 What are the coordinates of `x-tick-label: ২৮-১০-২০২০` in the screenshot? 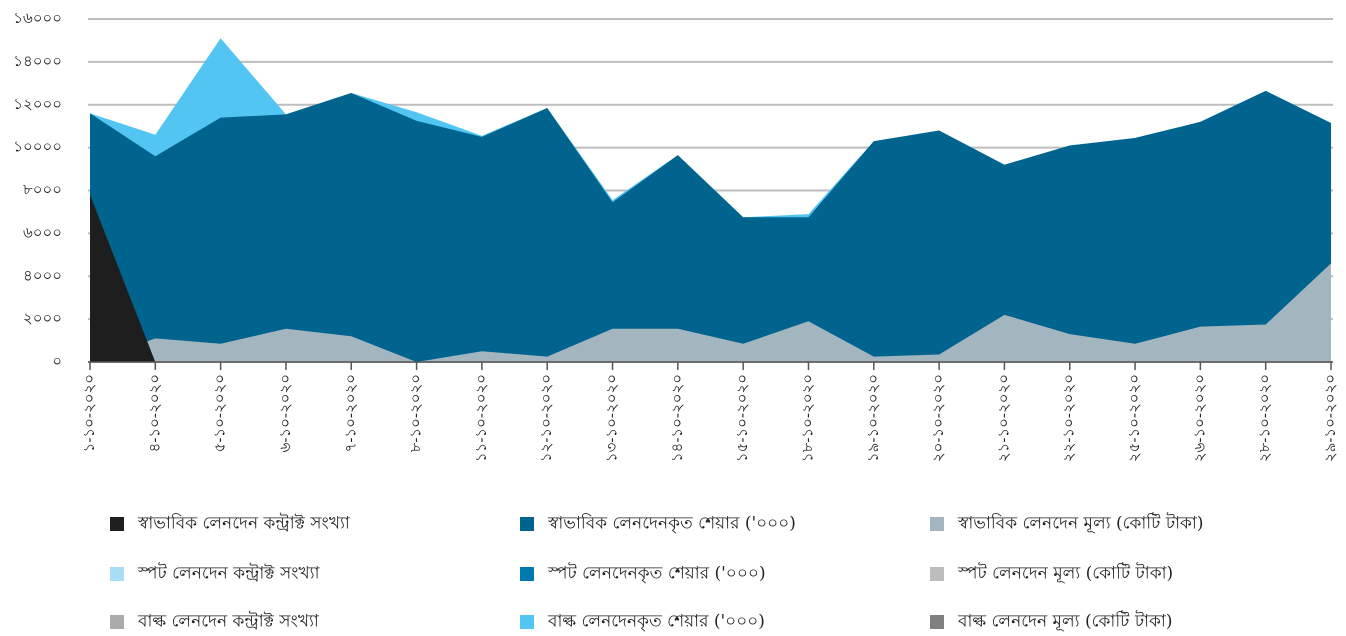 It's located at (1265, 418).